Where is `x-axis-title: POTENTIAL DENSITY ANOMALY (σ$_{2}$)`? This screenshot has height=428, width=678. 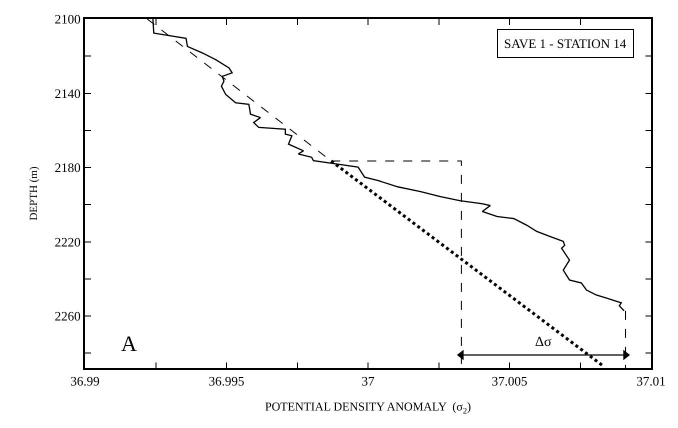 x-axis-title: POTENTIAL DENSITY ANOMALY (σ$_{2}$) is located at coordinates (368, 408).